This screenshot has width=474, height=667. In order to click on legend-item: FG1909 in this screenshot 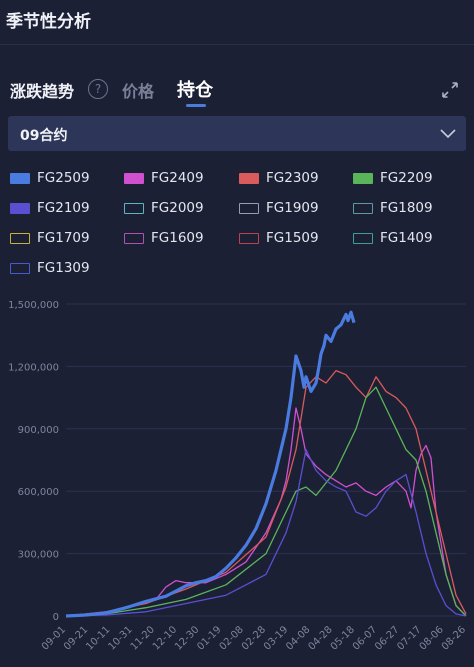, I will do `click(279, 208)`.